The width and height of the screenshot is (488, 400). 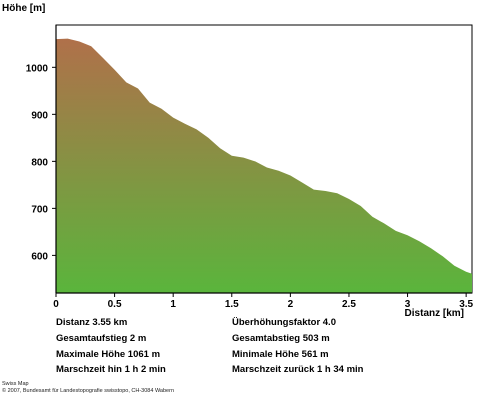 I want to click on x-tick-label: 2, so click(x=291, y=304).